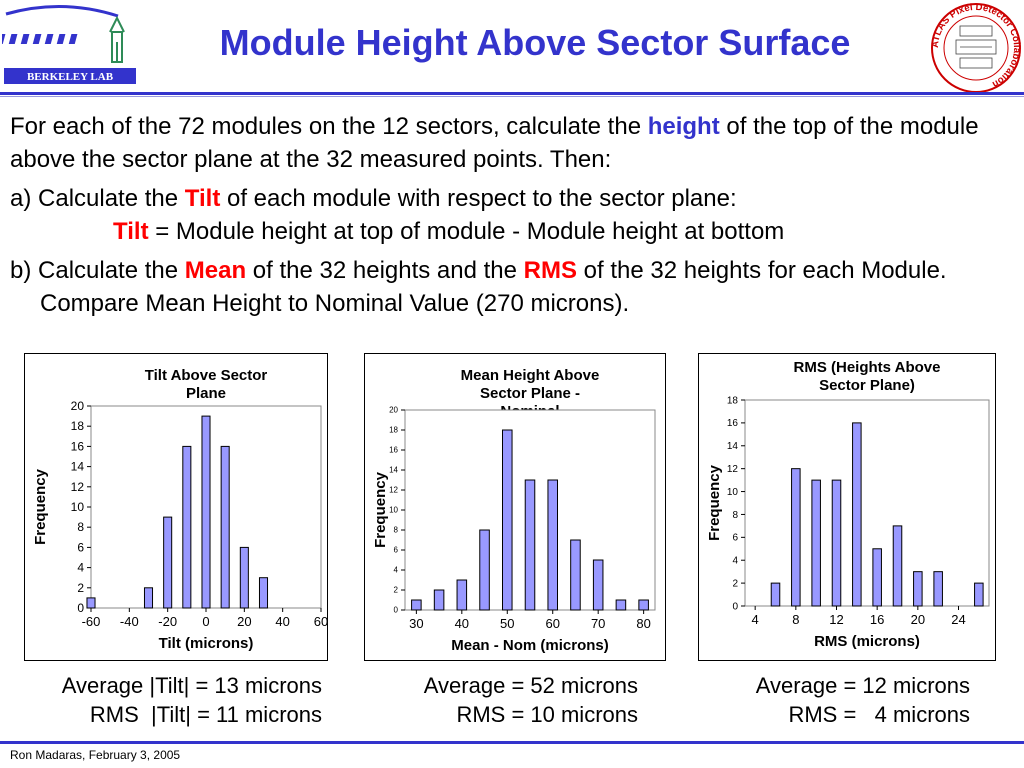 The image size is (1024, 768). I want to click on x-tick-label: 80, so click(643, 623).